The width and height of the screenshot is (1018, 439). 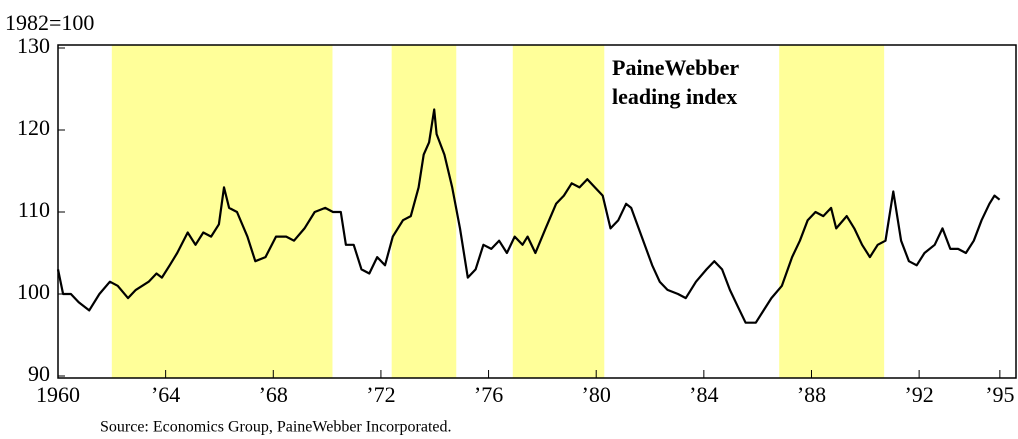 What do you see at coordinates (33, 45) in the screenshot?
I see `y-tick-label: 130` at bounding box center [33, 45].